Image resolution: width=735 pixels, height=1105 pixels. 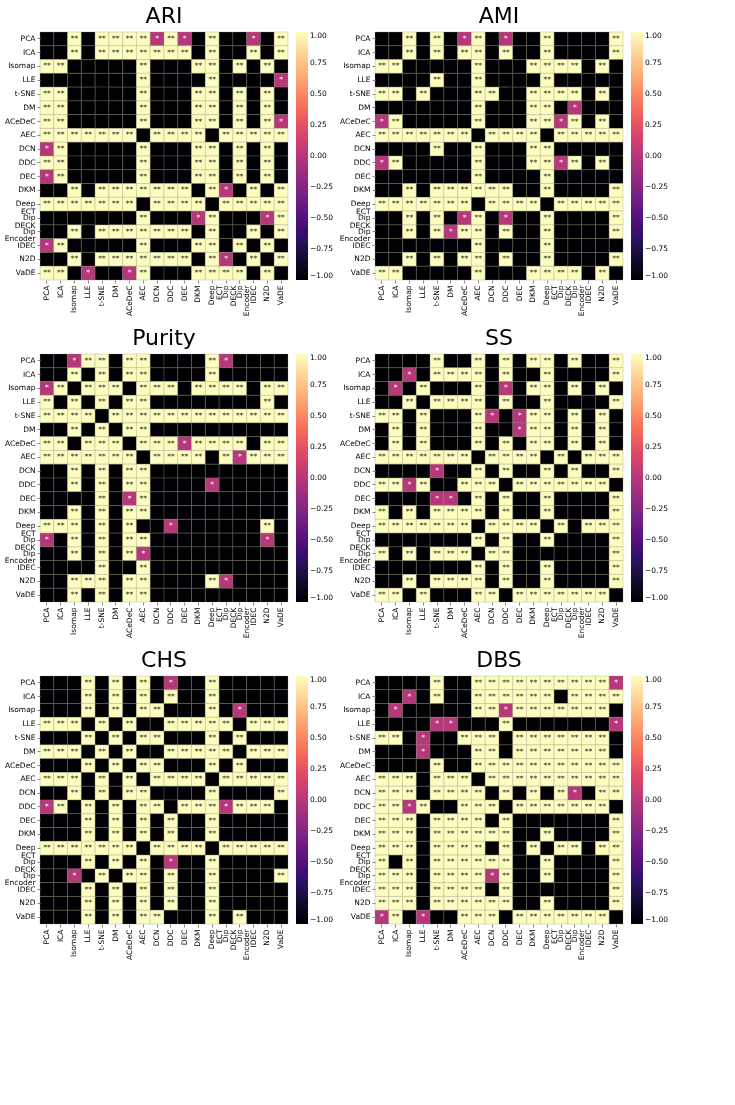 I want to click on chart-title: Purity, so click(x=164, y=337).